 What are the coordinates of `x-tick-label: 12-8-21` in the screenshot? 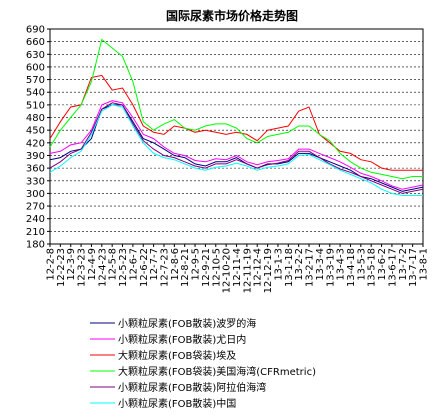 It's located at (185, 267).